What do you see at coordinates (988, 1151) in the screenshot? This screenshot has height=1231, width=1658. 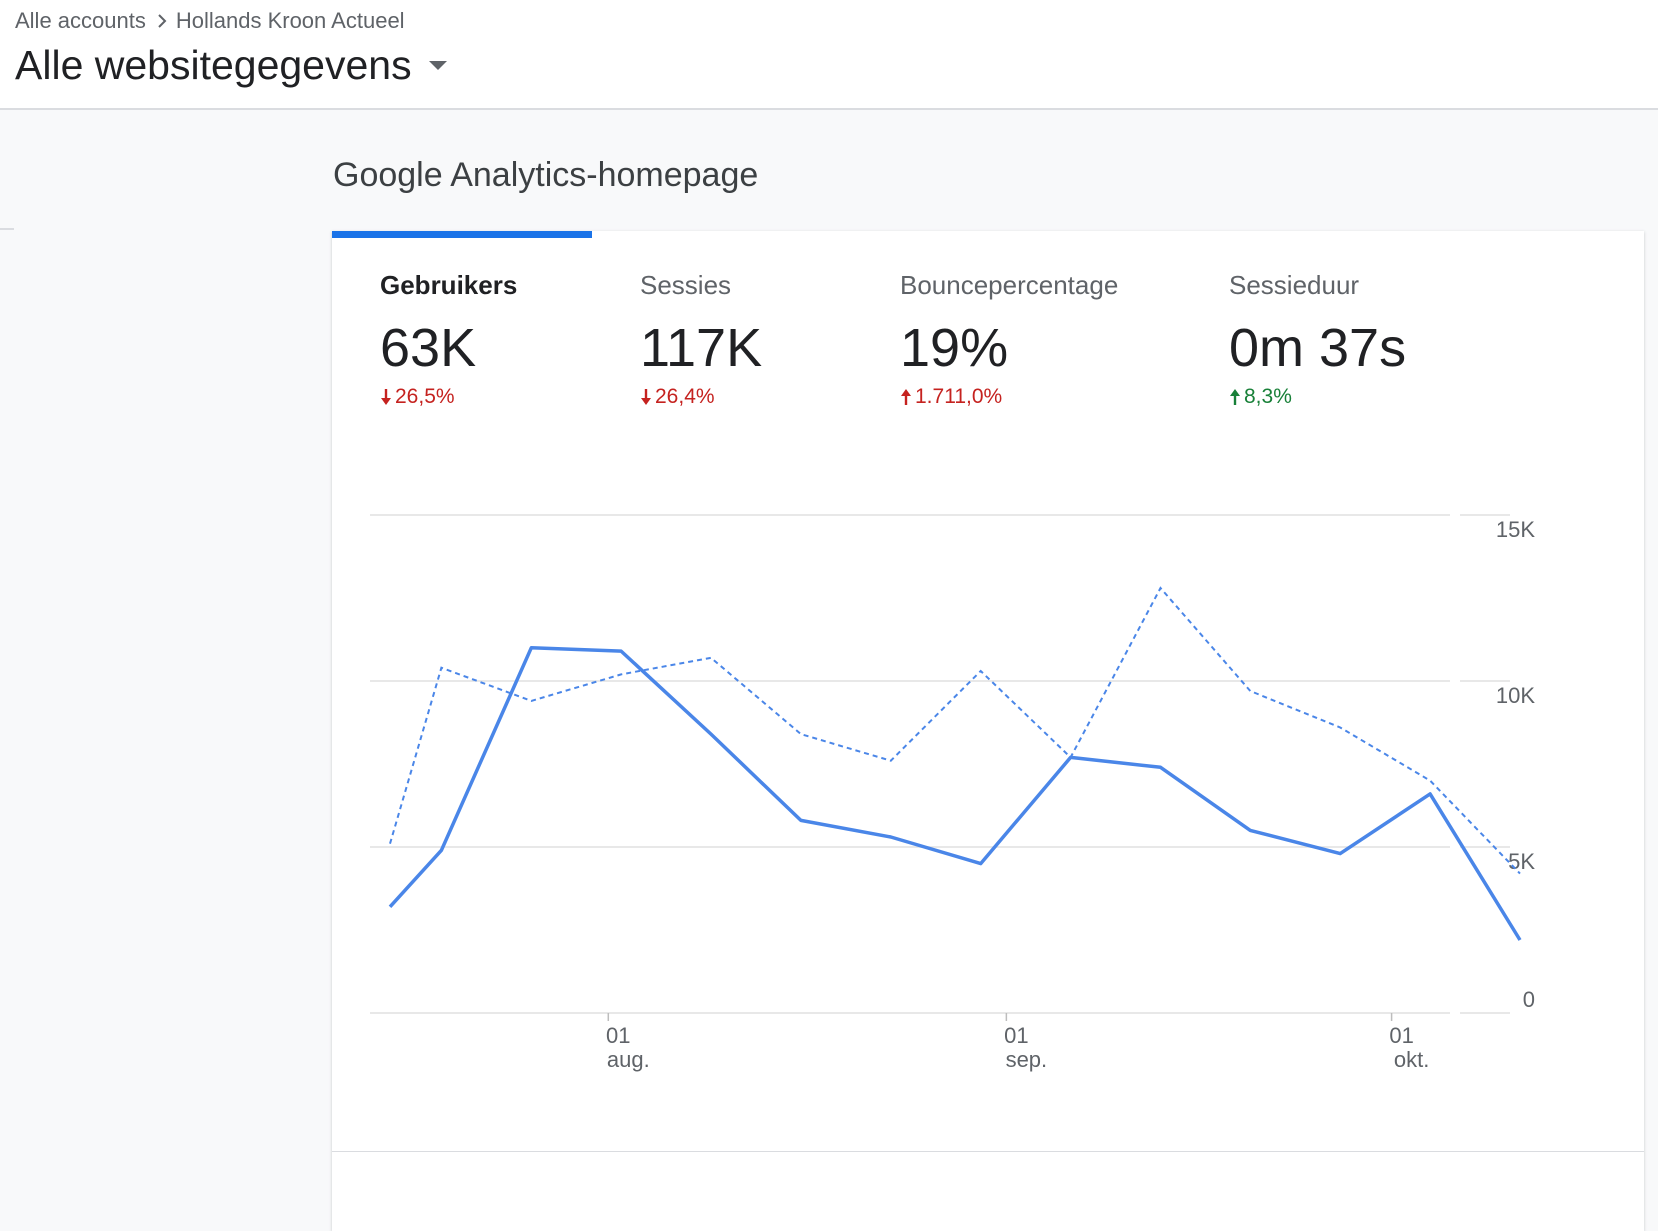 I see `card-divider` at bounding box center [988, 1151].